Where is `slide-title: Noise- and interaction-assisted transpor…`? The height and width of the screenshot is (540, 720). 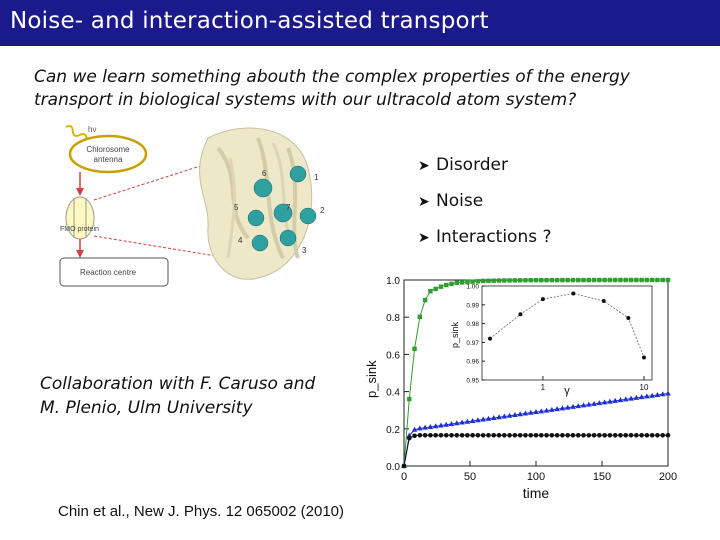
slide-title: Noise- and interaction-assisted transpor… is located at coordinates (249, 21).